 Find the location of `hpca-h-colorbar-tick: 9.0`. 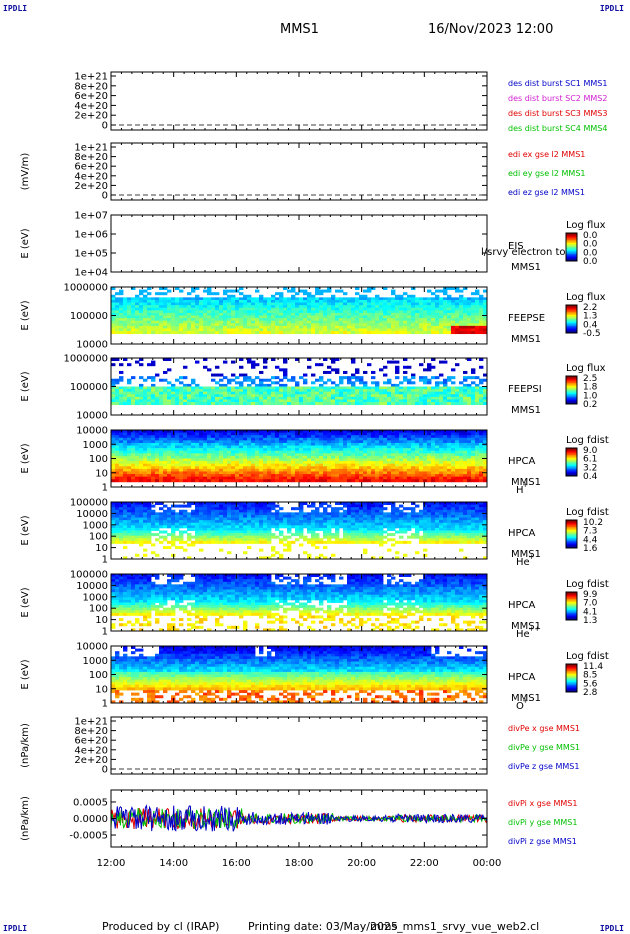

hpca-h-colorbar-tick: 9.0 is located at coordinates (590, 451).